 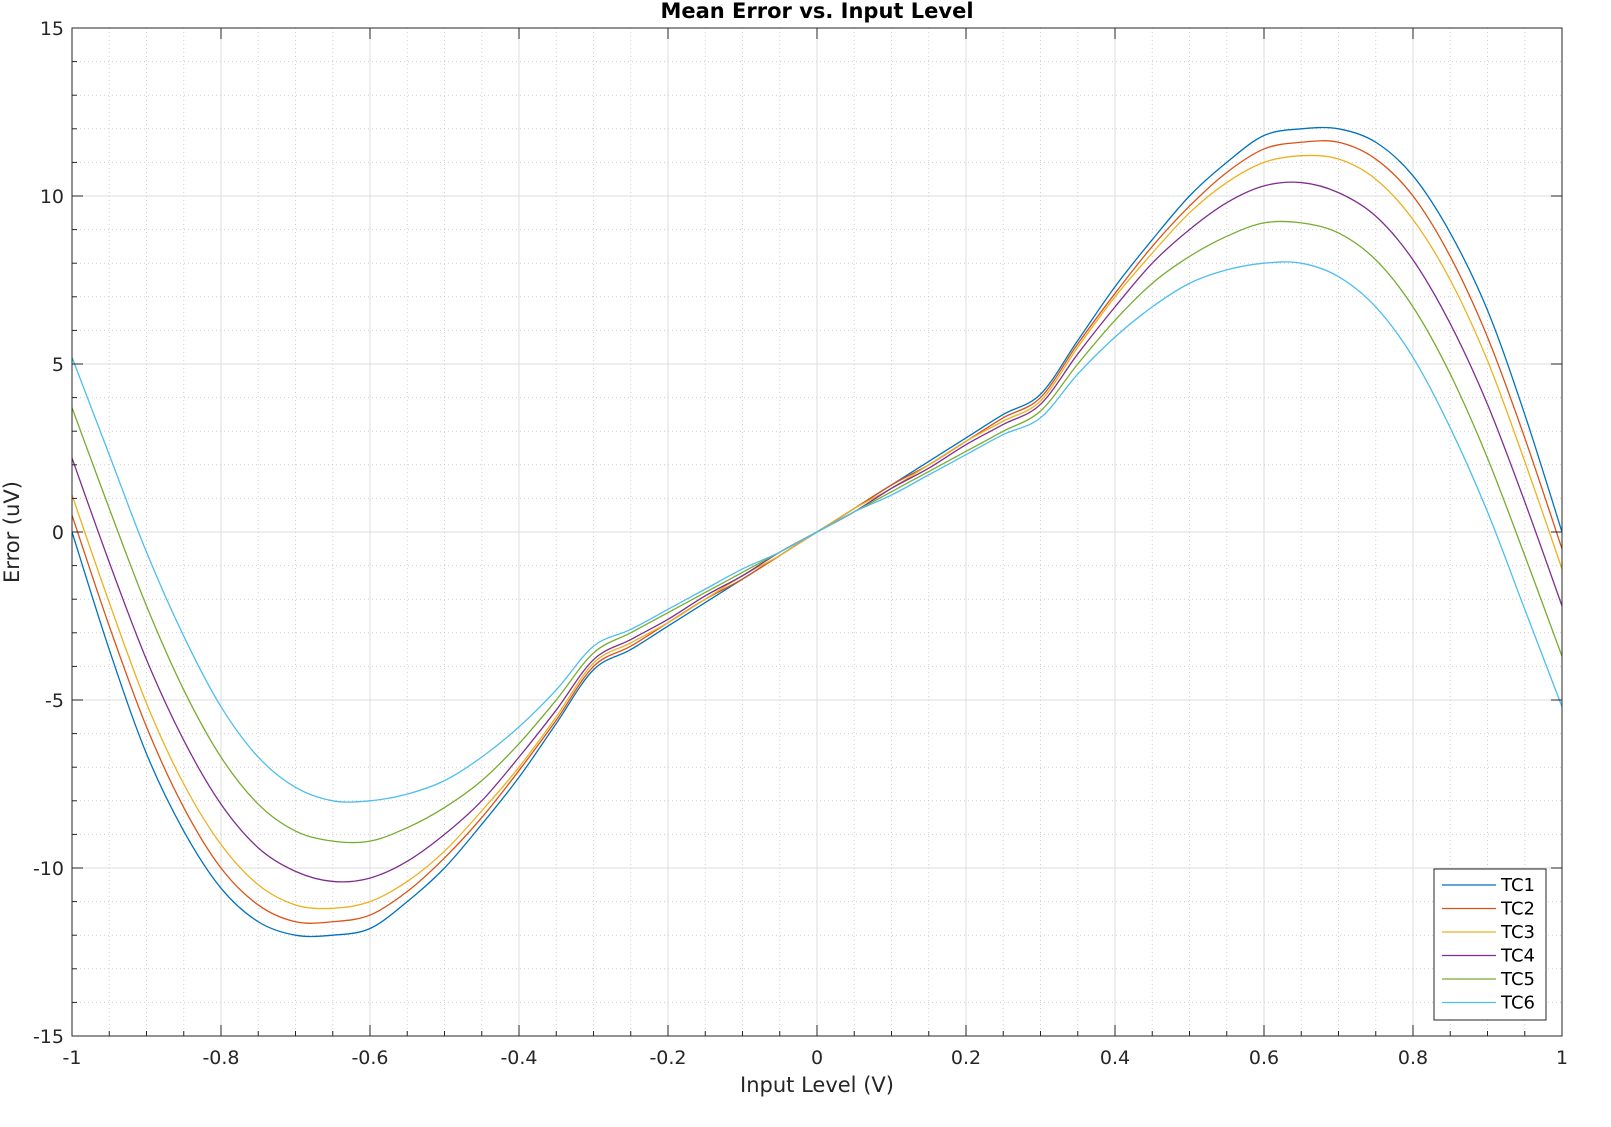 I want to click on legend-label-tc5: TC5, so click(x=1517, y=979).